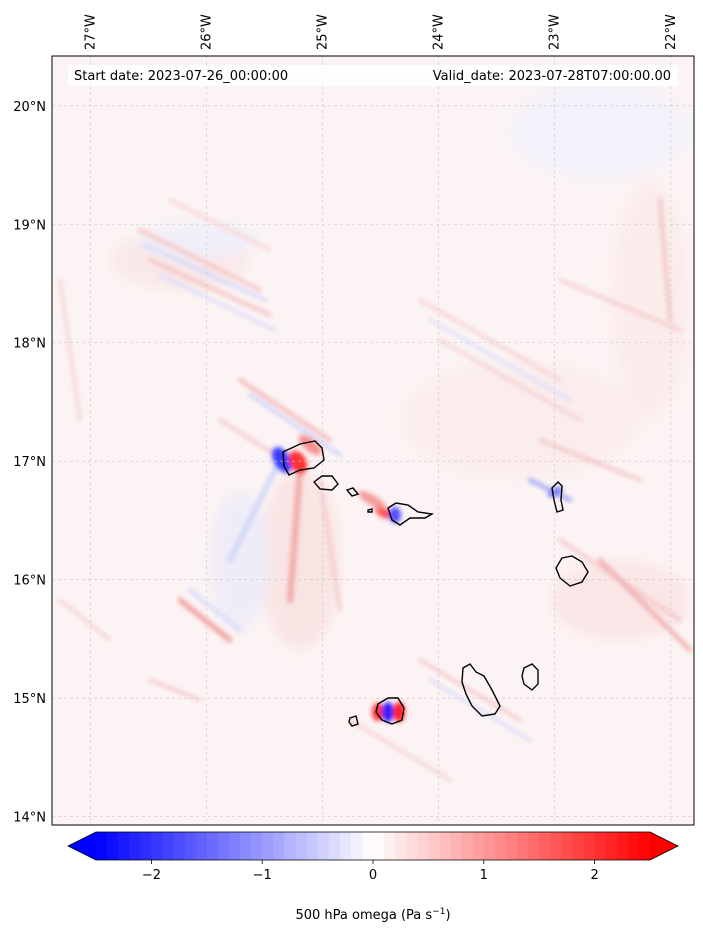 Image resolution: width=703 pixels, height=940 pixels. What do you see at coordinates (29, 581) in the screenshot?
I see `lat-tick-label: 16°N` at bounding box center [29, 581].